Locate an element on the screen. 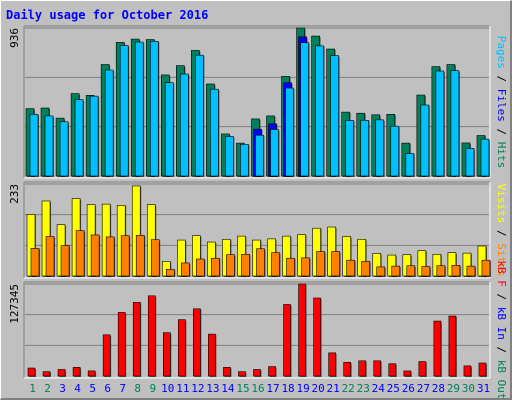  x-tick-label: 2 is located at coordinates (47, 388).